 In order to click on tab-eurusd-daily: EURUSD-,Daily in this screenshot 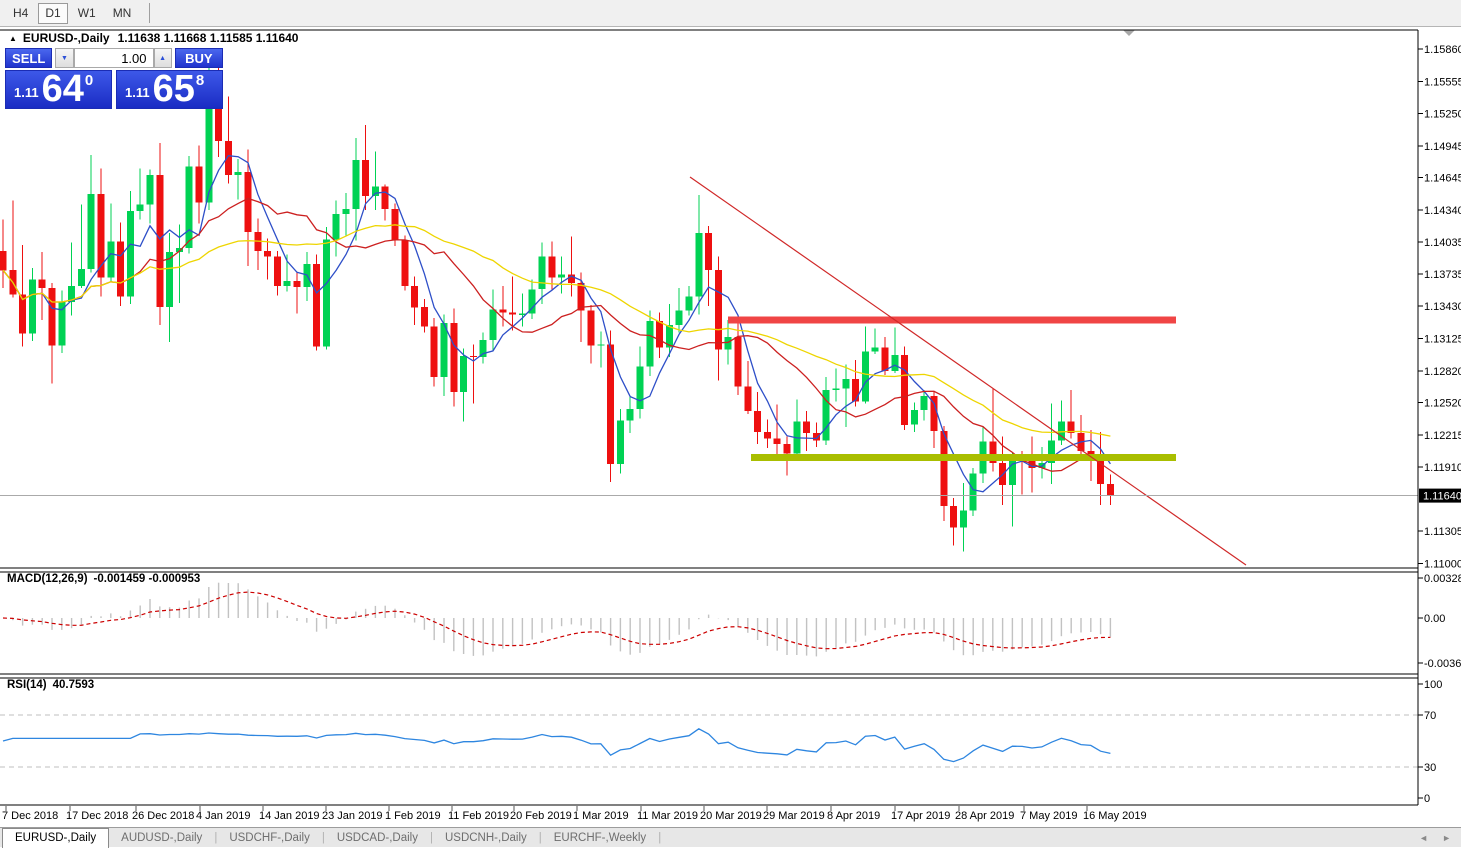, I will do `click(56, 837)`.